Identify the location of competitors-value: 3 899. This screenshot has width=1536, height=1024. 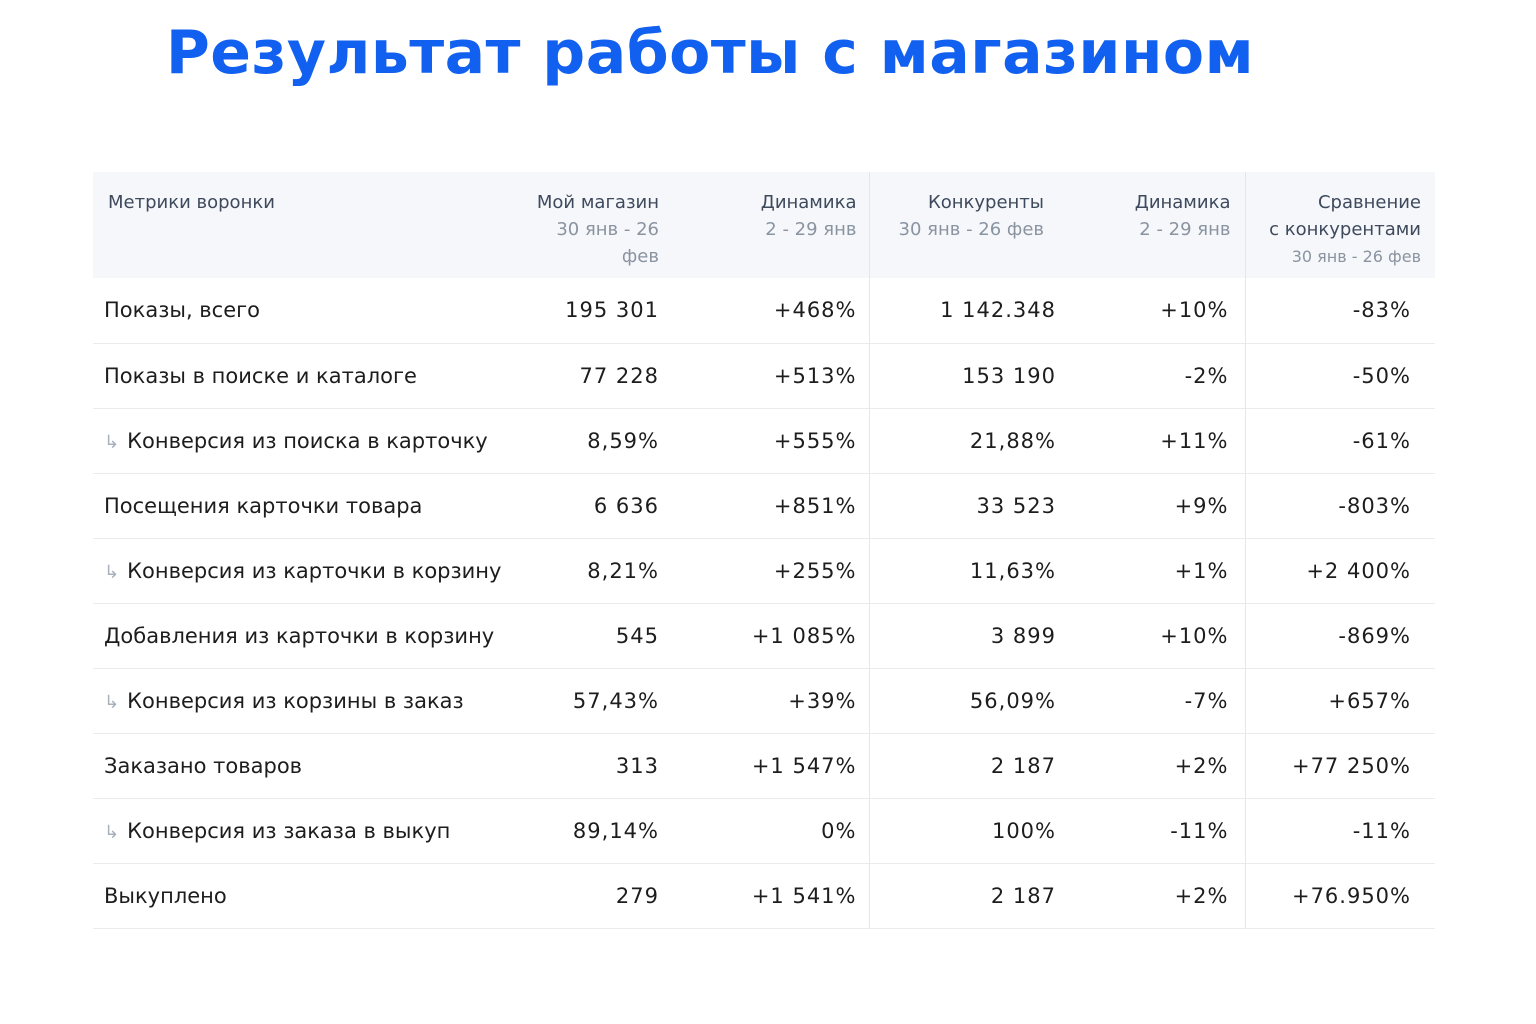
(974, 635).